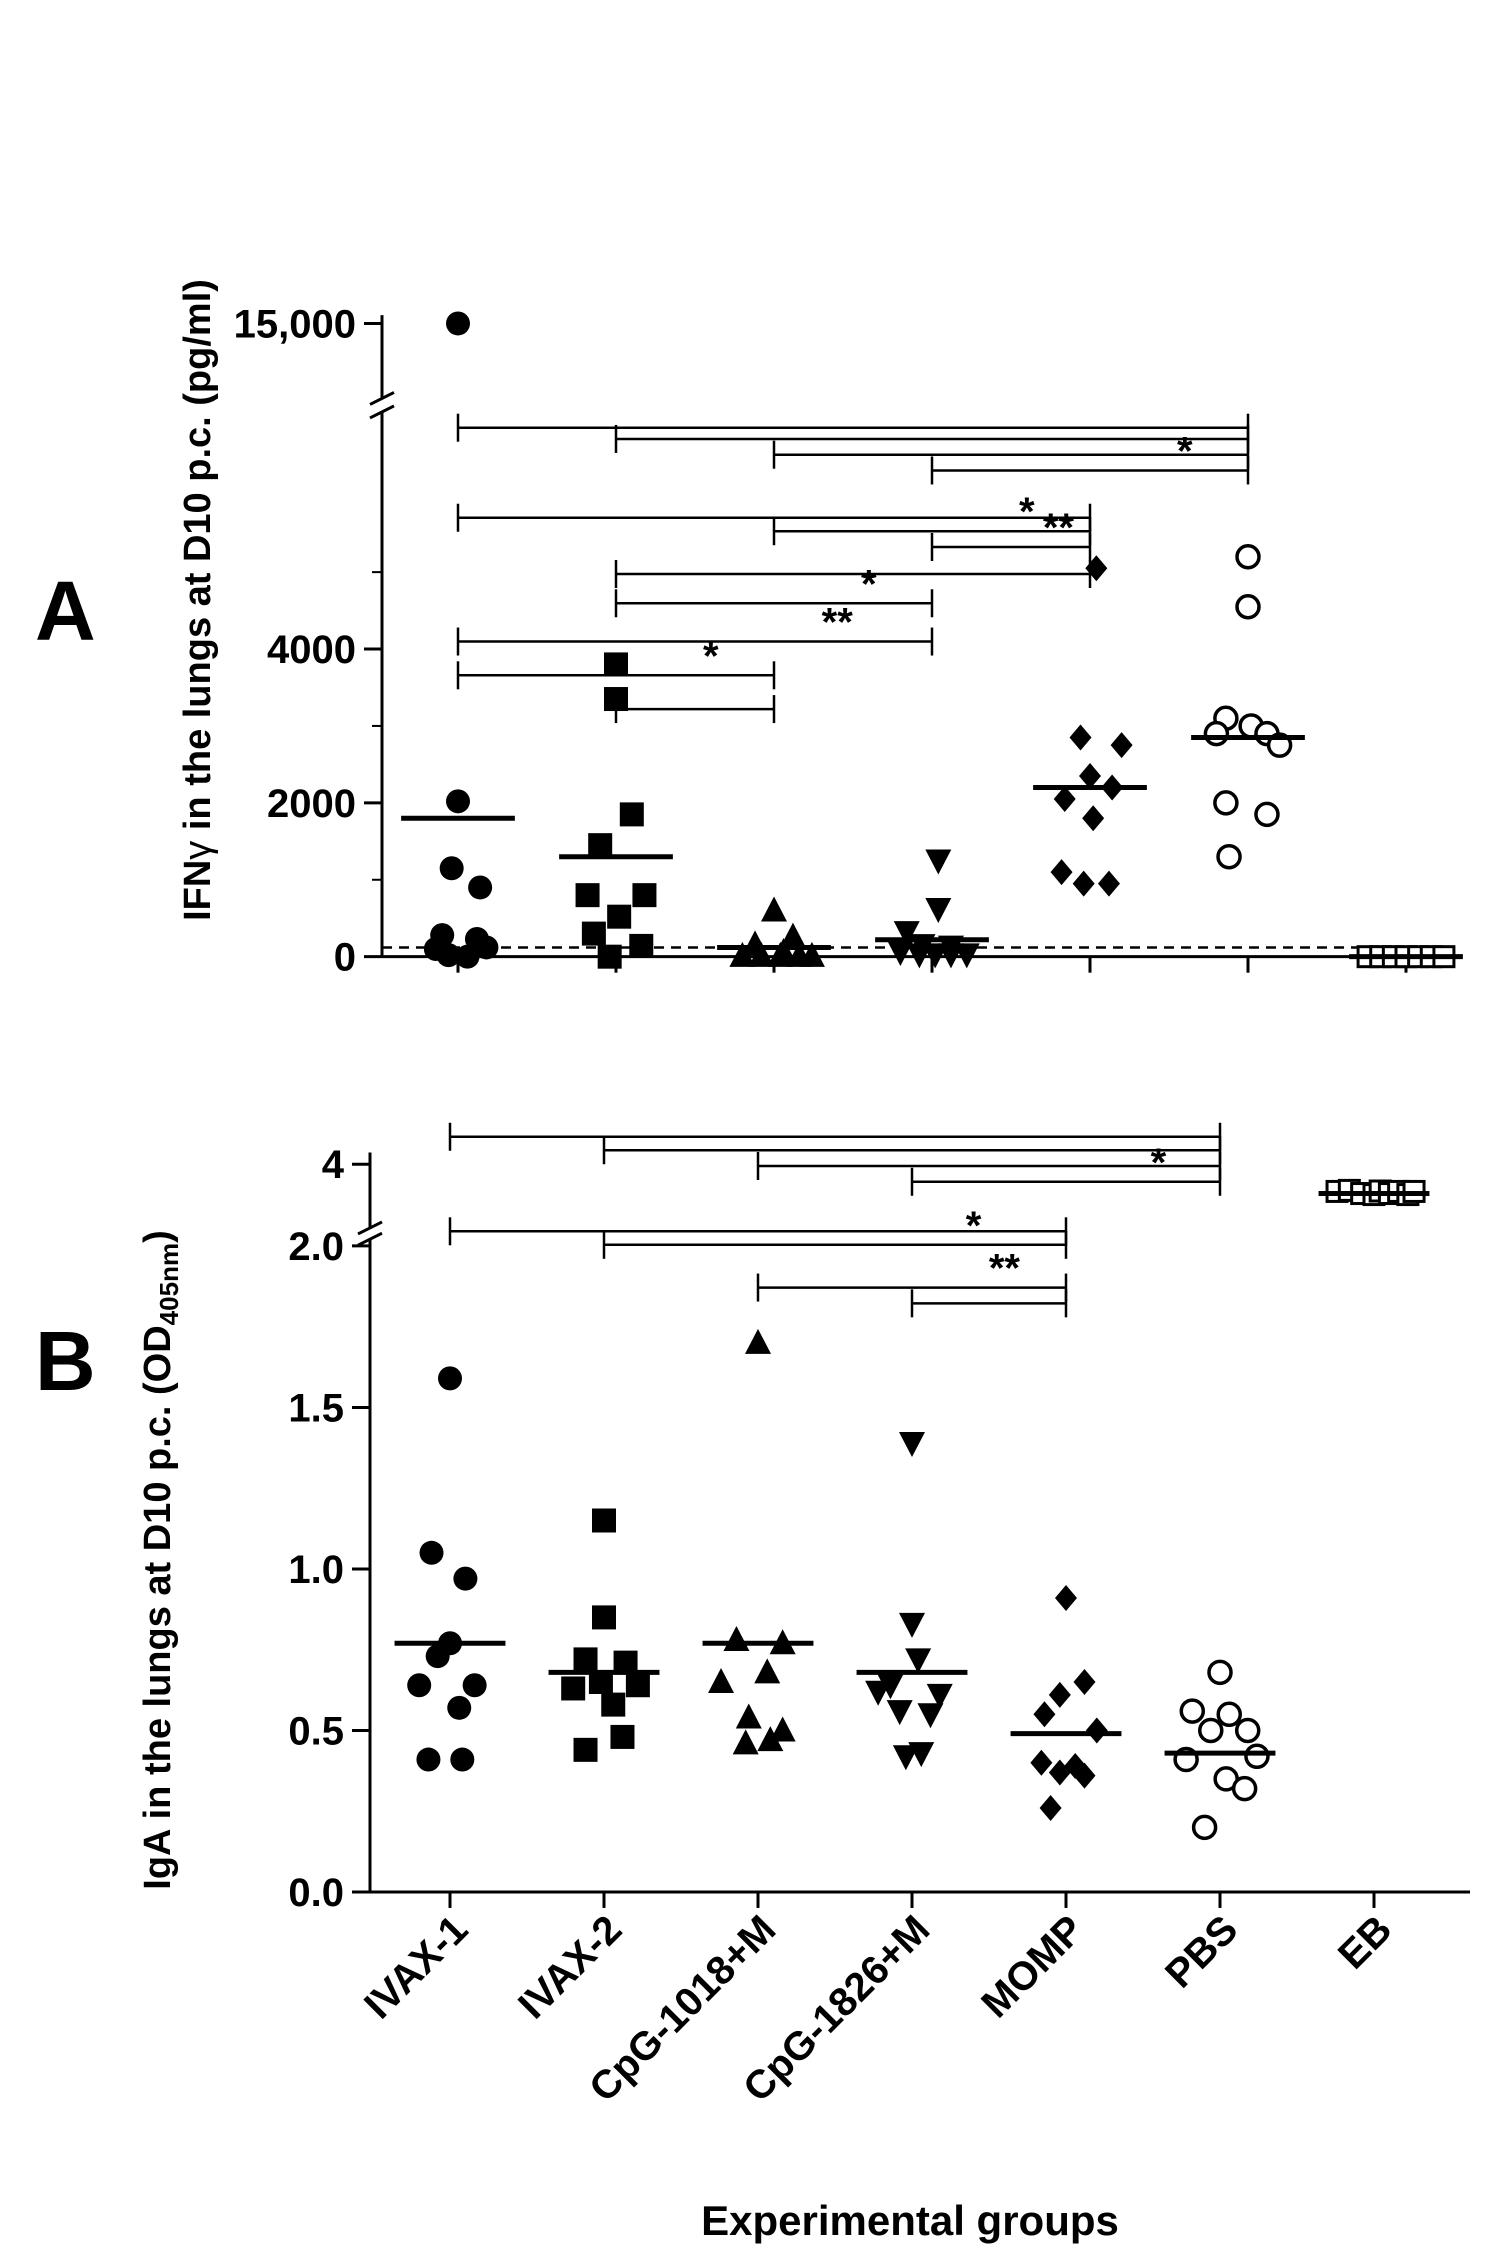  I want to click on panel-a-y-axis-title: IFNγ in the lungs at D10 p.c. (pg/ml), so click(198, 600).